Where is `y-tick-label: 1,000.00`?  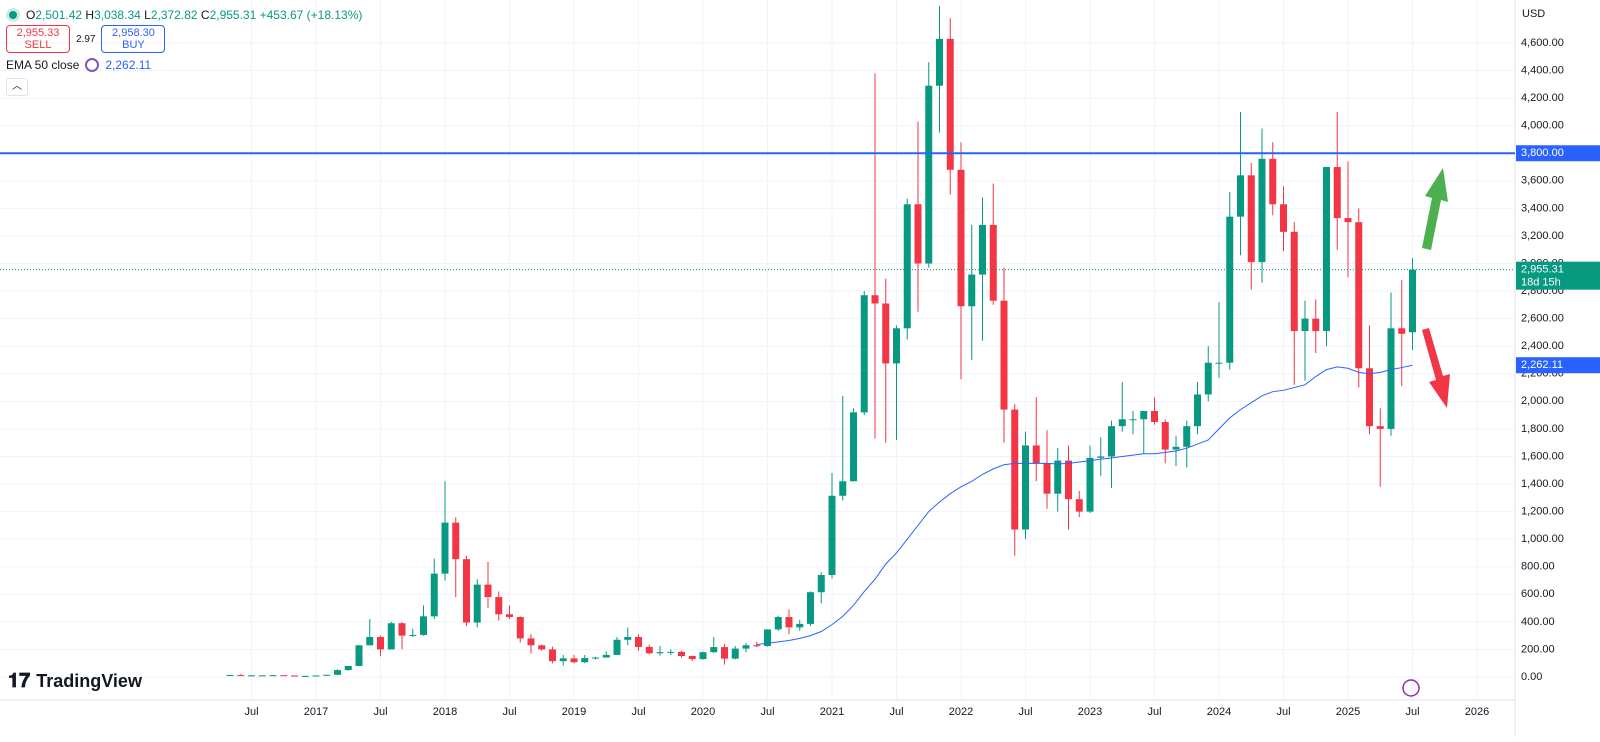
y-tick-label: 1,000.00 is located at coordinates (1542, 539).